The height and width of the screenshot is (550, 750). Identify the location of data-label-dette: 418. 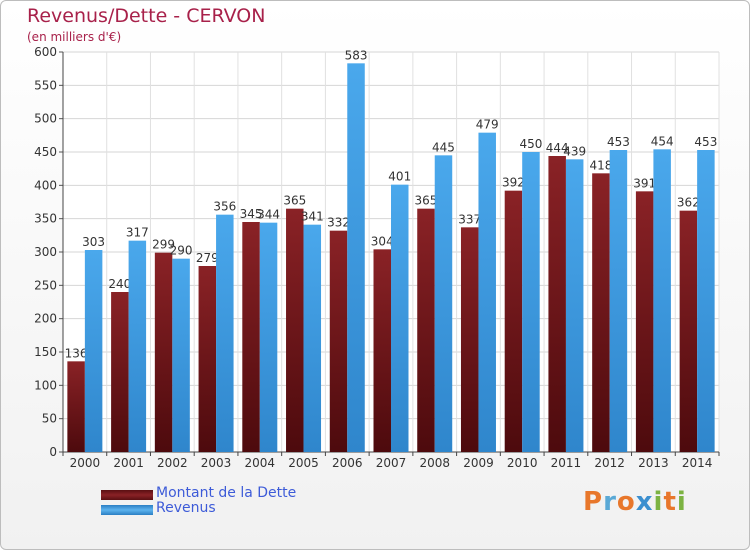
(600, 165).